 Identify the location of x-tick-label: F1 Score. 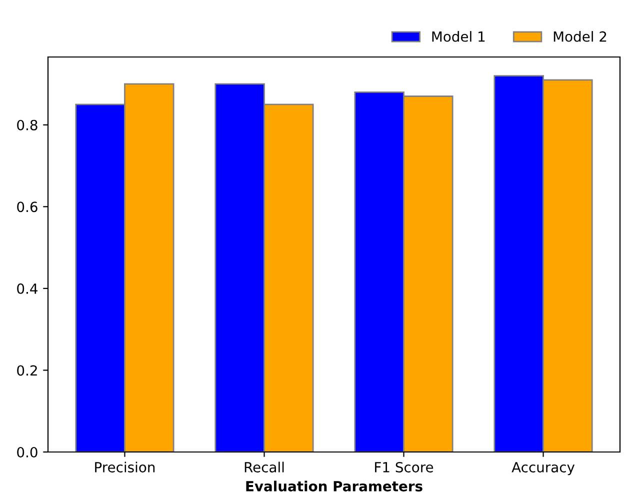
(404, 467).